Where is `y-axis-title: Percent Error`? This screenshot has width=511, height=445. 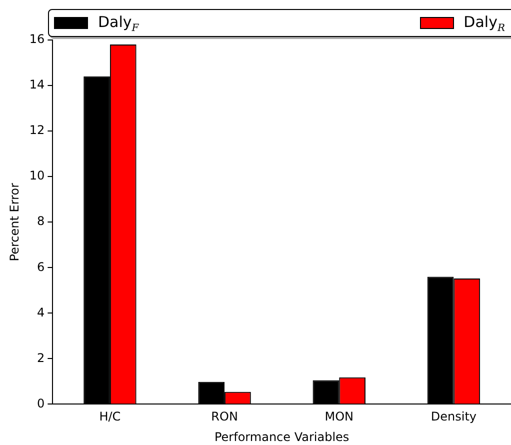
y-axis-title: Percent Error is located at coordinates (14, 222).